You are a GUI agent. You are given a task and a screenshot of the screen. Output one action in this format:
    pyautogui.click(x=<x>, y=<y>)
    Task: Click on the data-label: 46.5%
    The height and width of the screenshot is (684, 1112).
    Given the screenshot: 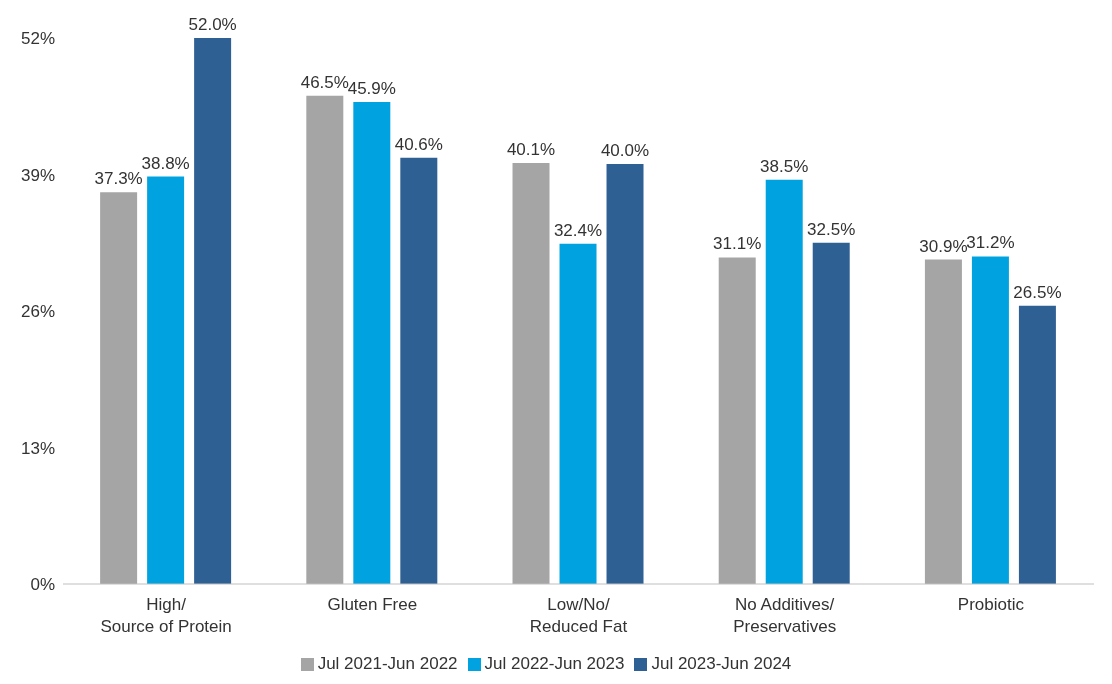 What is the action you would take?
    pyautogui.click(x=324, y=82)
    